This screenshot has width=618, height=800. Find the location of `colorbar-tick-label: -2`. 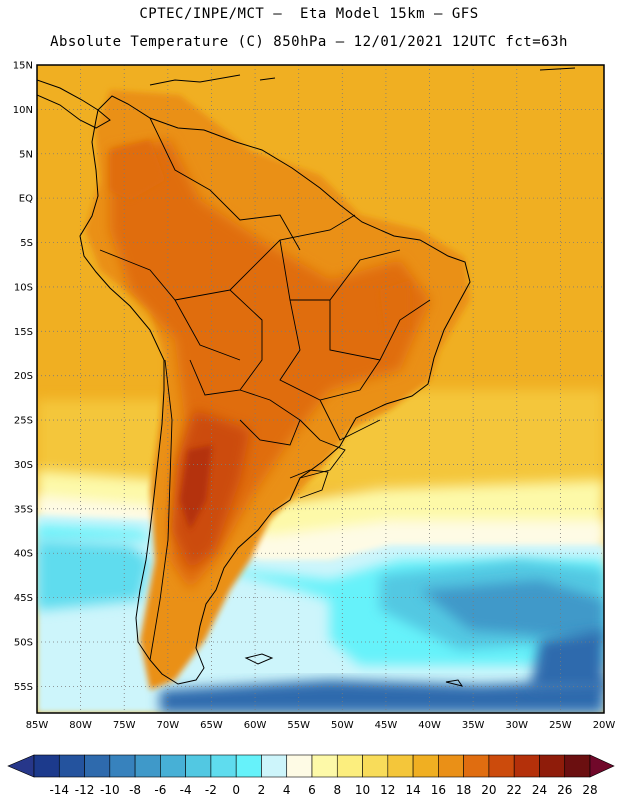

colorbar-tick-label: -2 is located at coordinates (211, 790).